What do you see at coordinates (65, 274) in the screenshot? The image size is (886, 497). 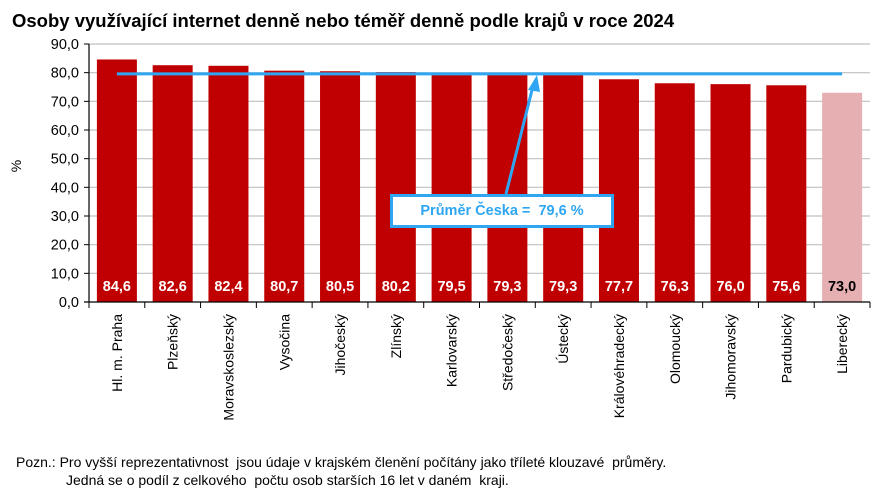 I see `y-tick-label: 10,0` at bounding box center [65, 274].